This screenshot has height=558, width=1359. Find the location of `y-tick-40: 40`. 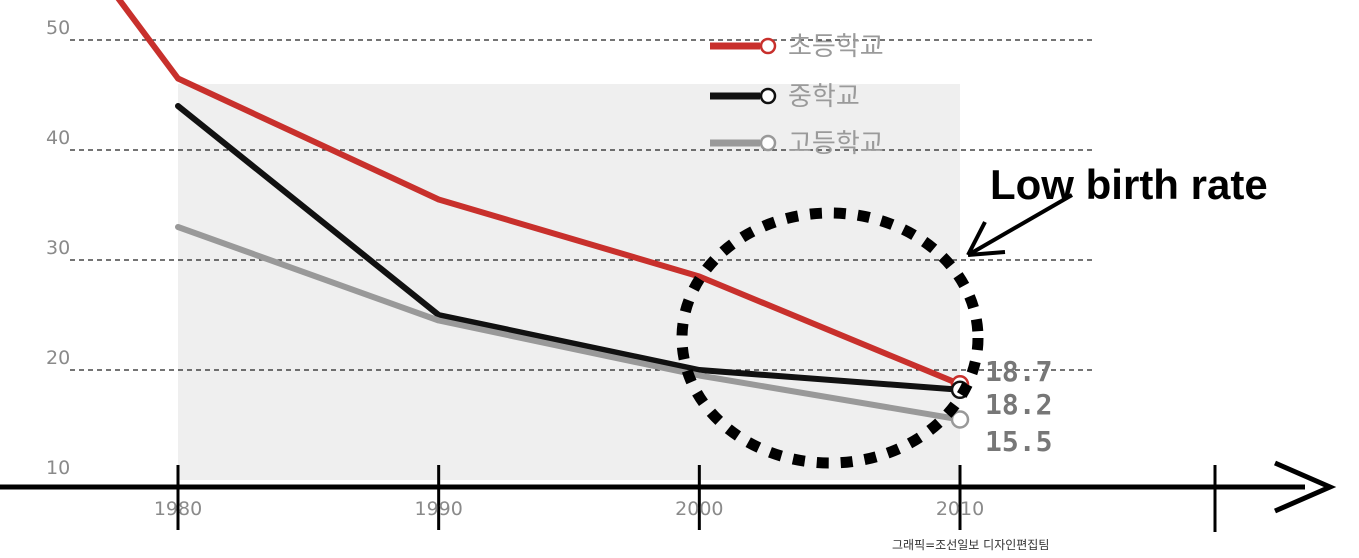

y-tick-40: 40 is located at coordinates (58, 138).